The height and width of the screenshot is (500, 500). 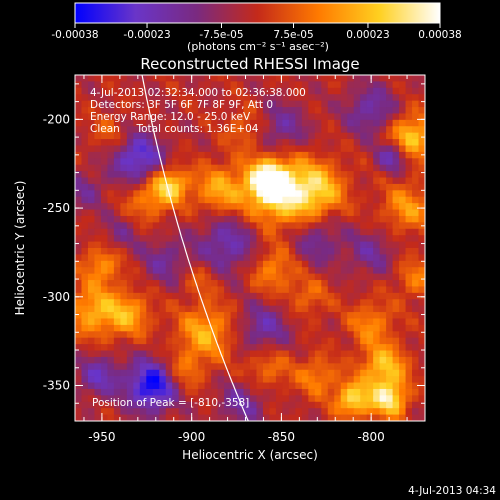 I want to click on colorbar-units-label: (photons cm⁻² s⁻¹ asec⁻²), so click(x=258, y=46).